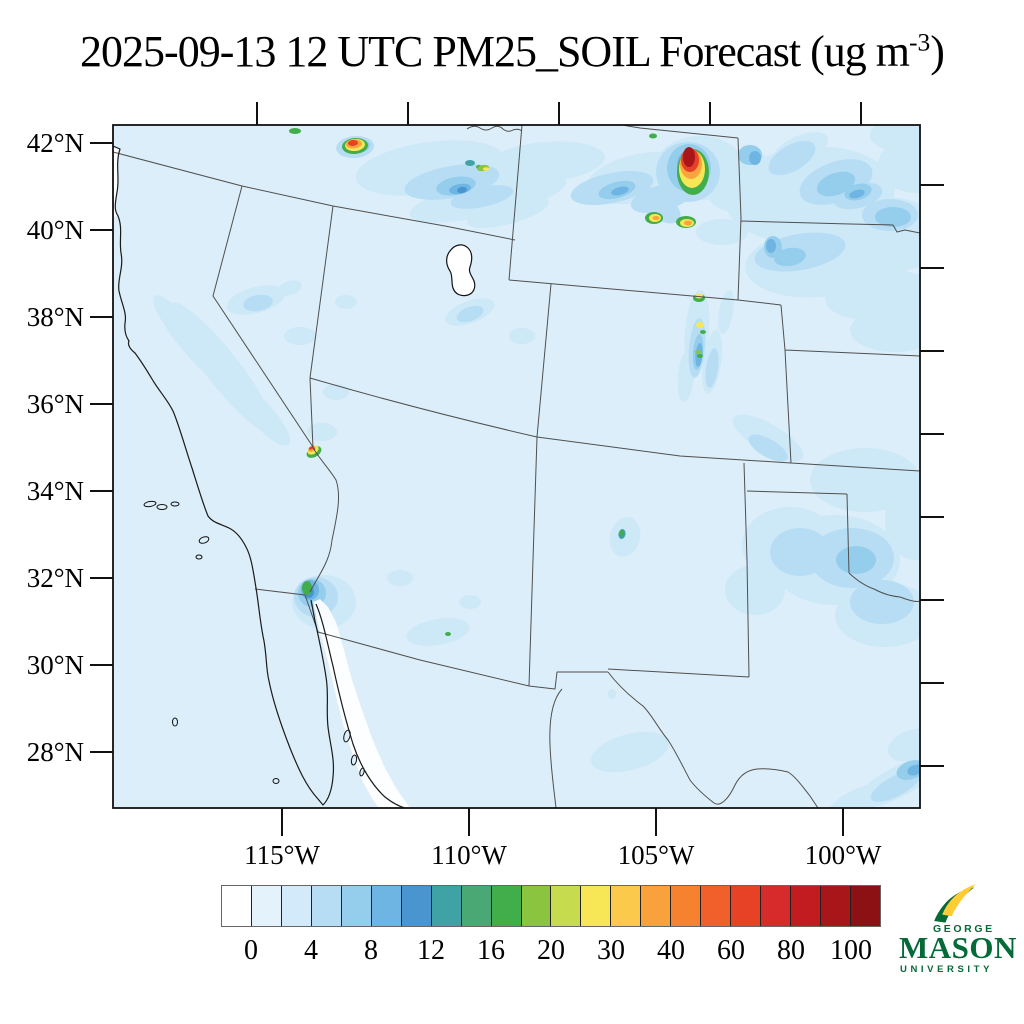 The image size is (1024, 1024). Describe the element at coordinates (937, 51) in the screenshot. I see `title-suffix: )` at that location.